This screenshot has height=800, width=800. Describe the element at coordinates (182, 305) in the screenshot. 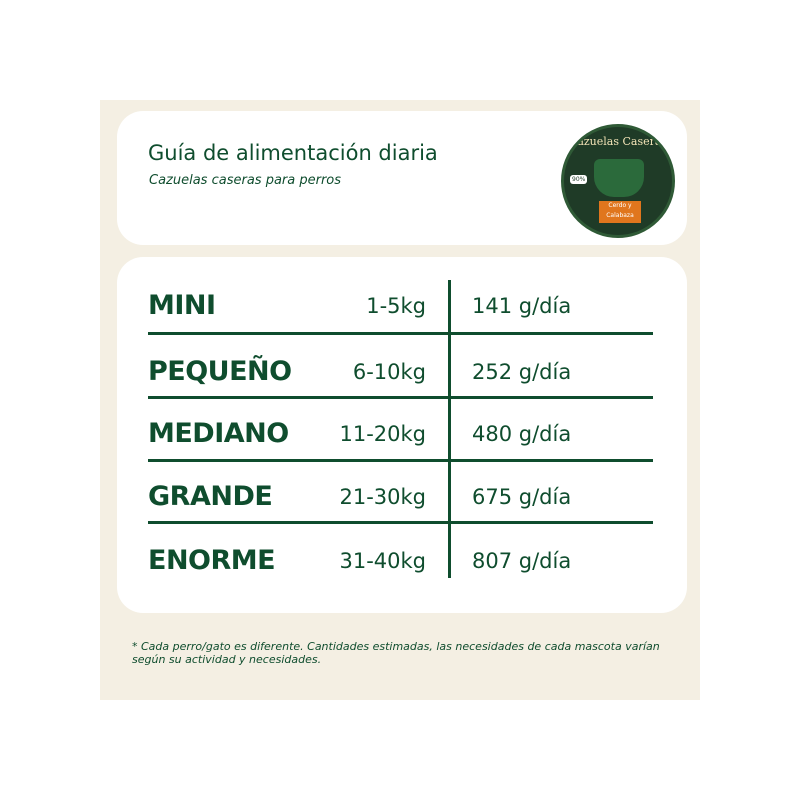

I see `size-label: MINI` at that location.